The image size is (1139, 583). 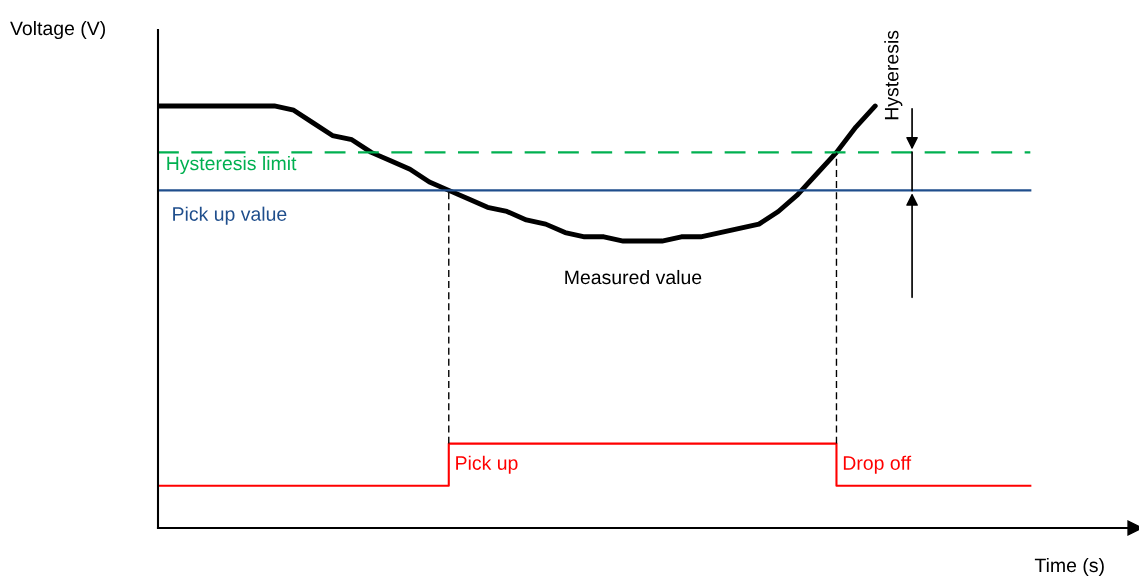 I want to click on annotation: Pick up, so click(x=487, y=464).